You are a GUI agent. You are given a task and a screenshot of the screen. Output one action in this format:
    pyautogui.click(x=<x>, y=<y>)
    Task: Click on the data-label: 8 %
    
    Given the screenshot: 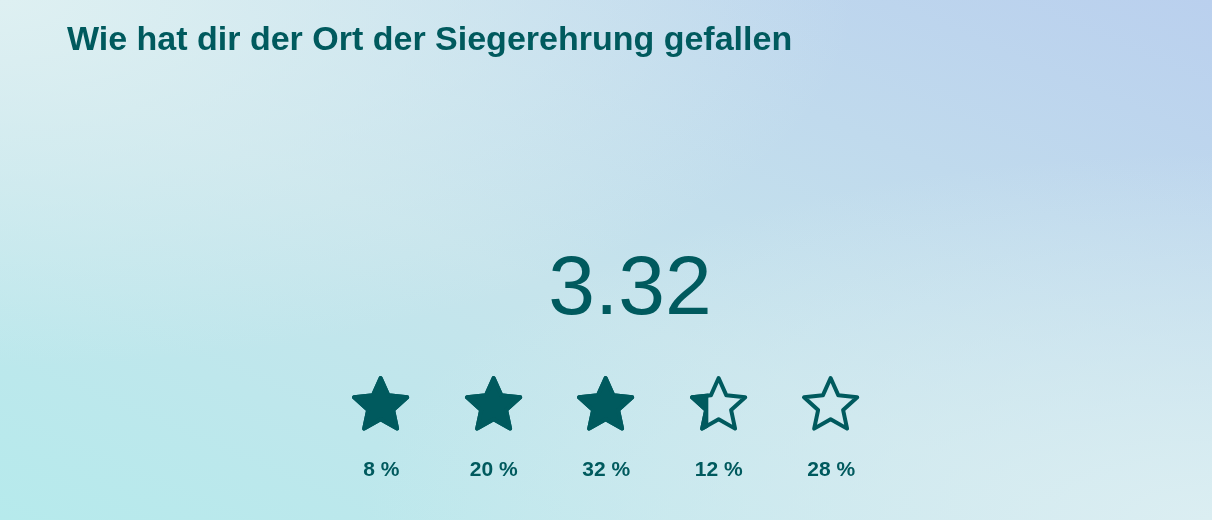 What is the action you would take?
    pyautogui.click(x=381, y=468)
    